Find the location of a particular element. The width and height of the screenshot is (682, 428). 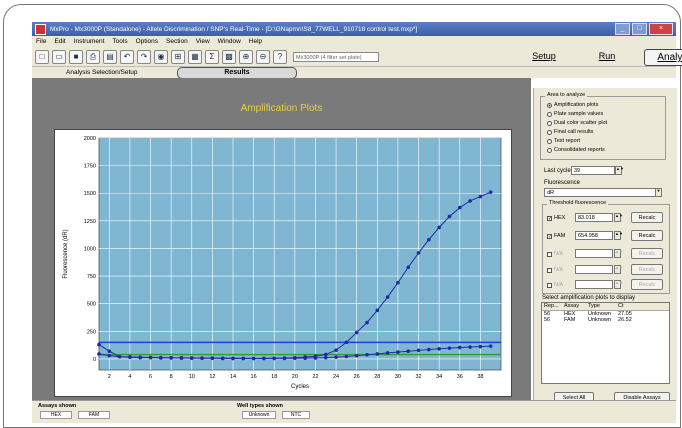

run-button: Run is located at coordinates (607, 56).